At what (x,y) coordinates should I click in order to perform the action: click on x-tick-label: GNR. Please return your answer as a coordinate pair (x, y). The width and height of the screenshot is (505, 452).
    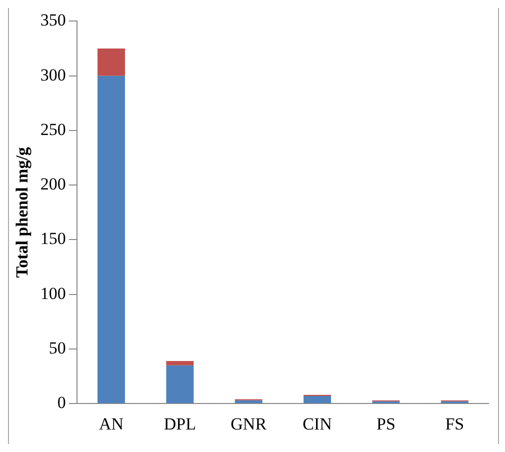
    Looking at the image, I should click on (249, 424).